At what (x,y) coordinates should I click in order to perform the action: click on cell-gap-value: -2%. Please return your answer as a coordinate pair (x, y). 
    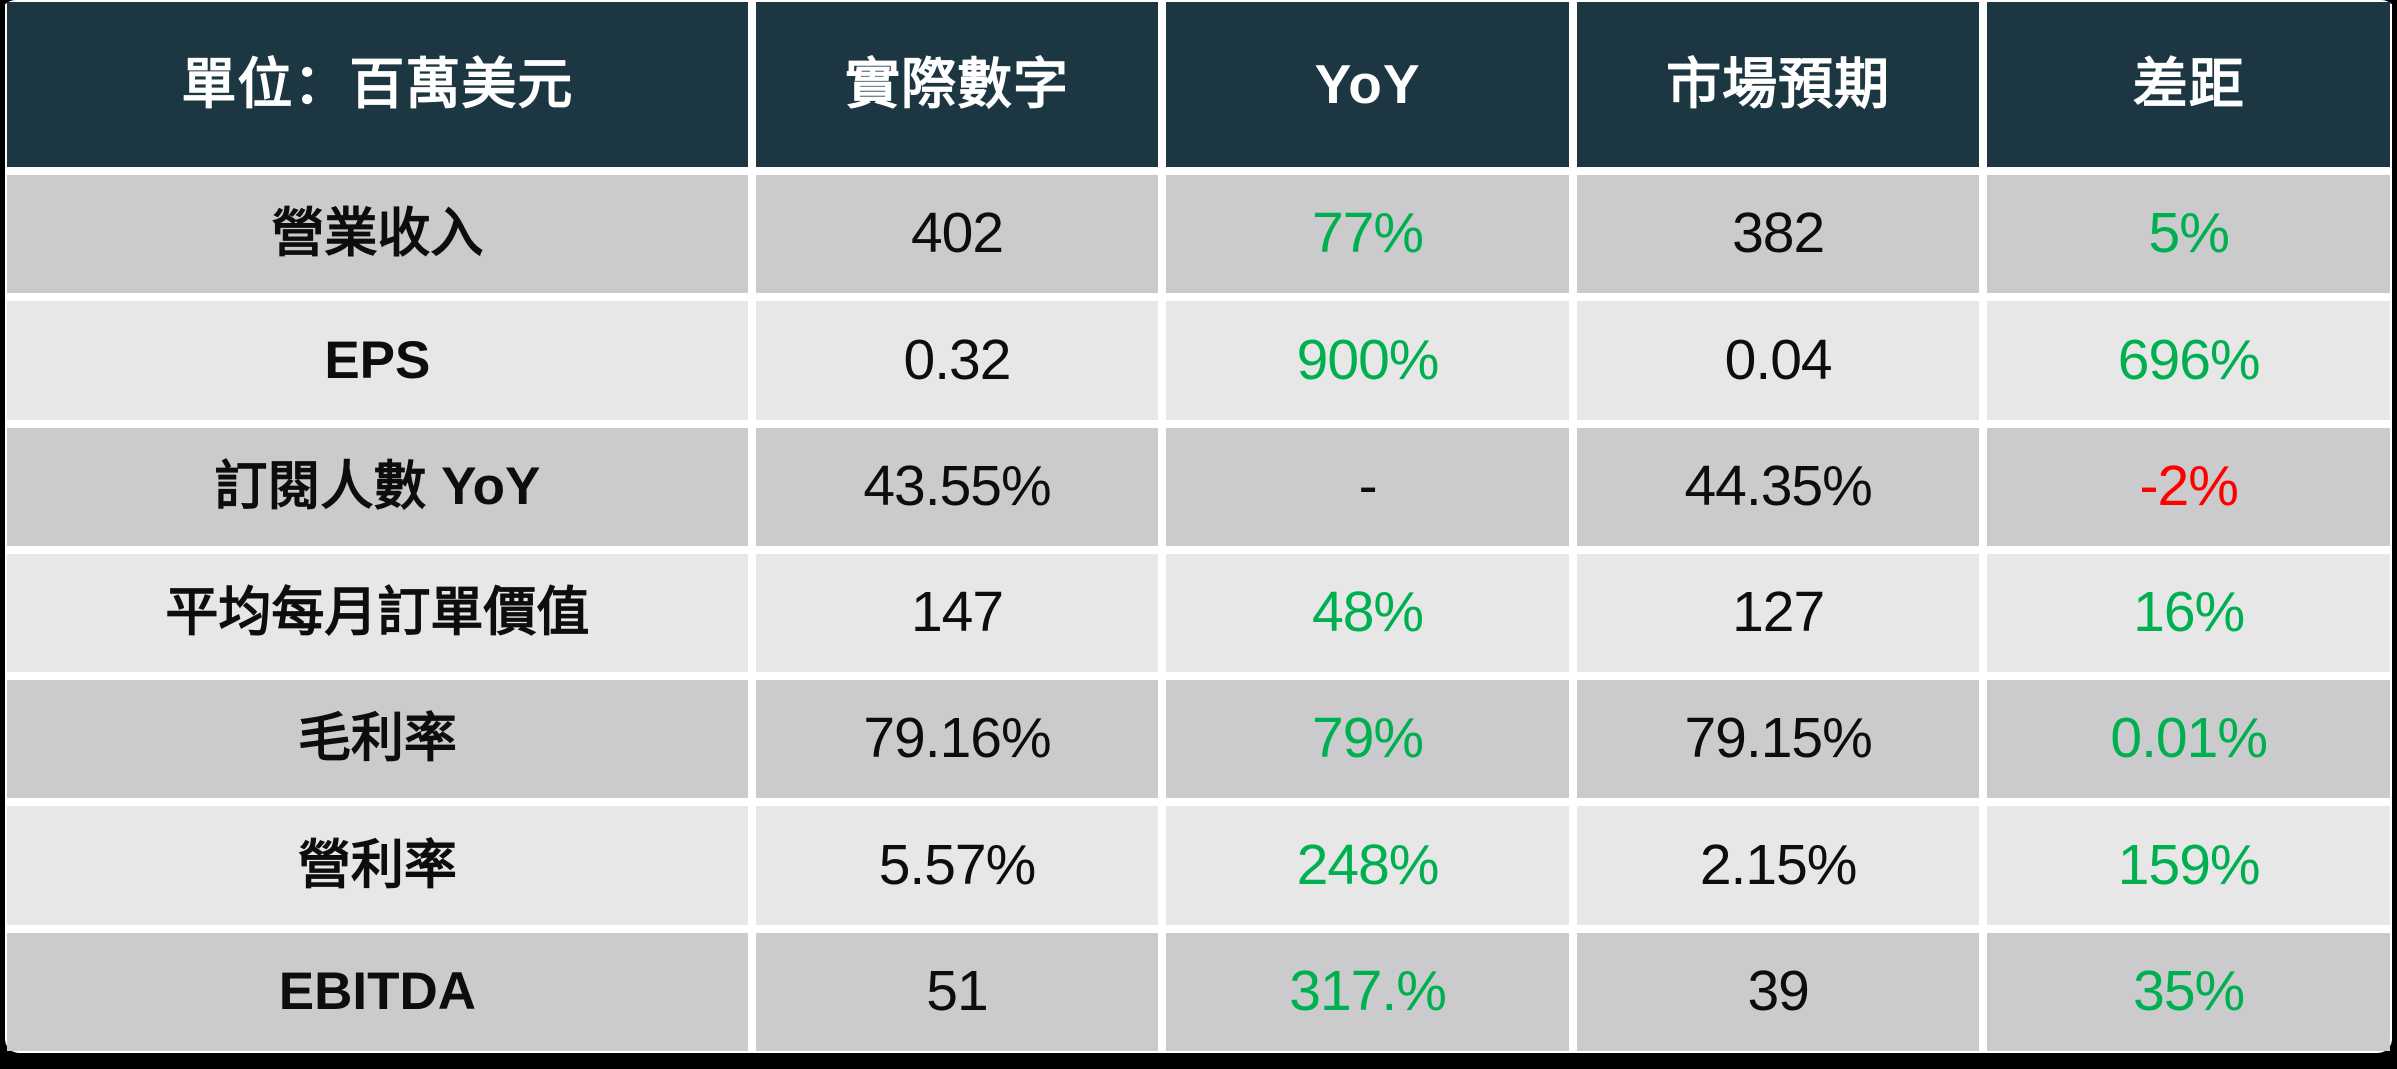
    Looking at the image, I should click on (2188, 486).